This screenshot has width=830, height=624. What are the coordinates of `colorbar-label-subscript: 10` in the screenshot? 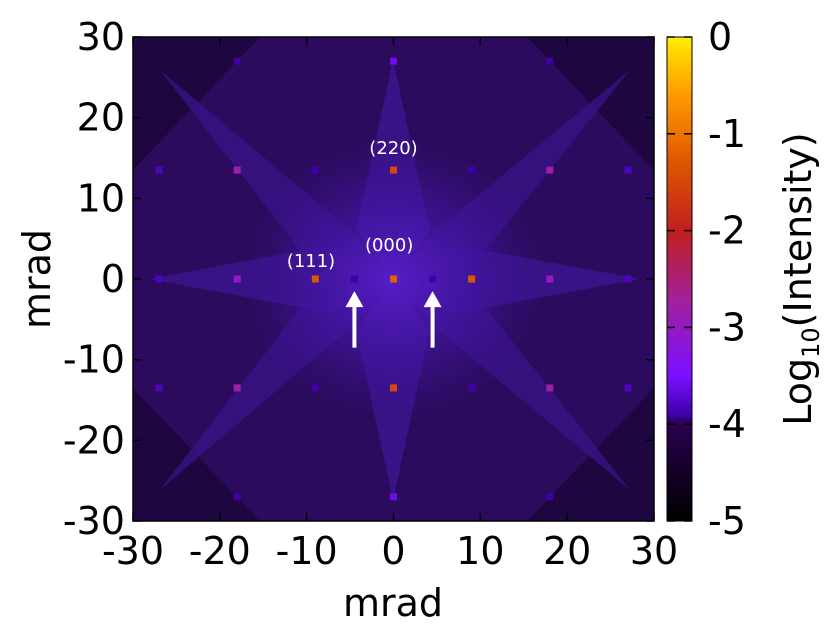 It's located at (811, 342).